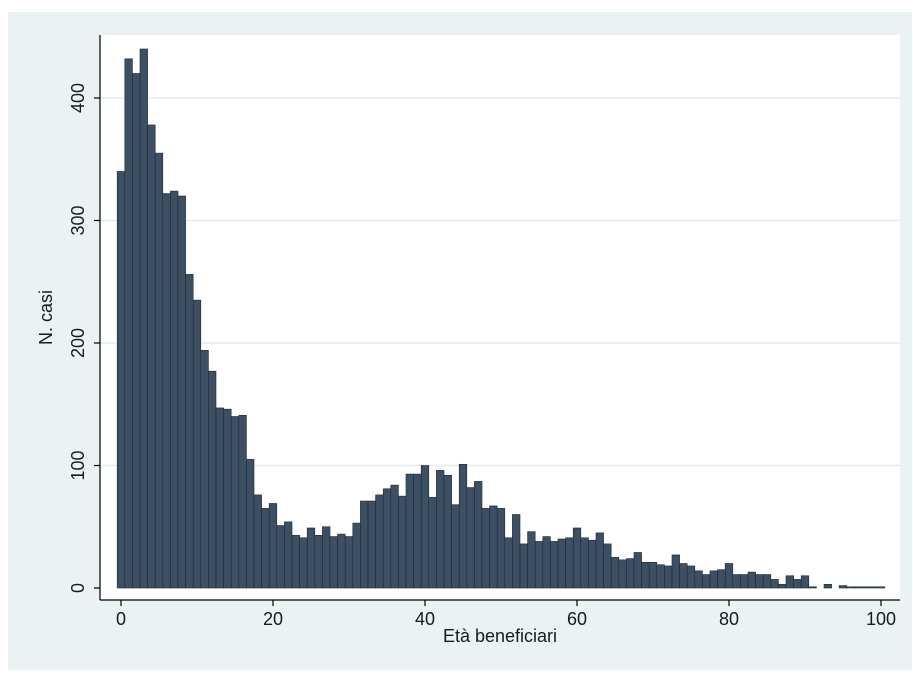  Describe the element at coordinates (78, 465) in the screenshot. I see `y-tick-label: 100` at that location.